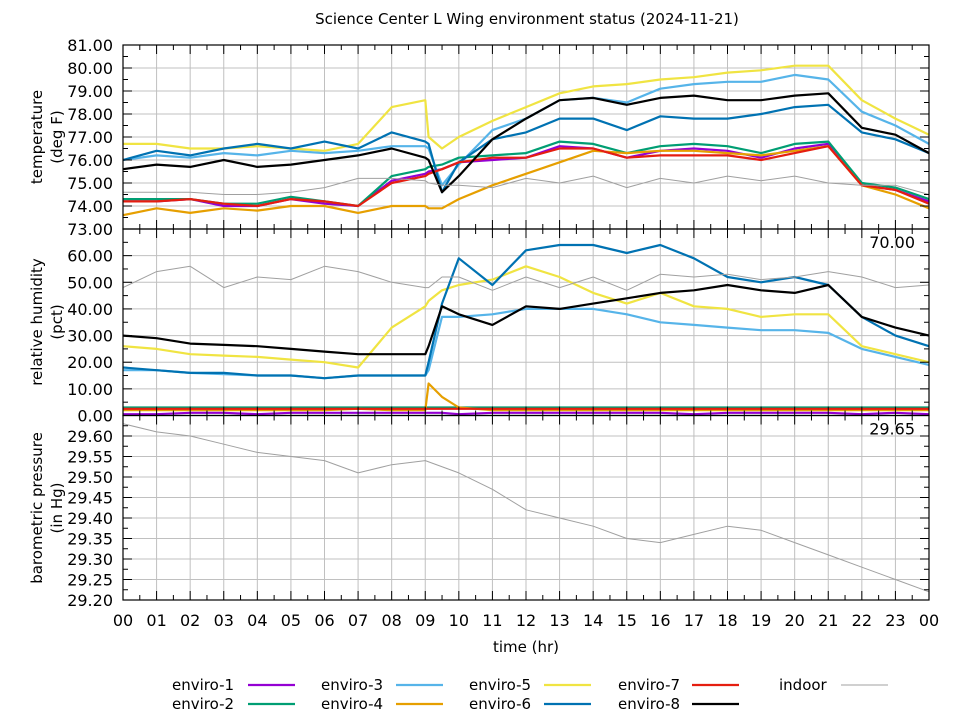 The width and height of the screenshot is (960, 724). What do you see at coordinates (90, 436) in the screenshot?
I see `y-tick-label: 29.60` at bounding box center [90, 436].